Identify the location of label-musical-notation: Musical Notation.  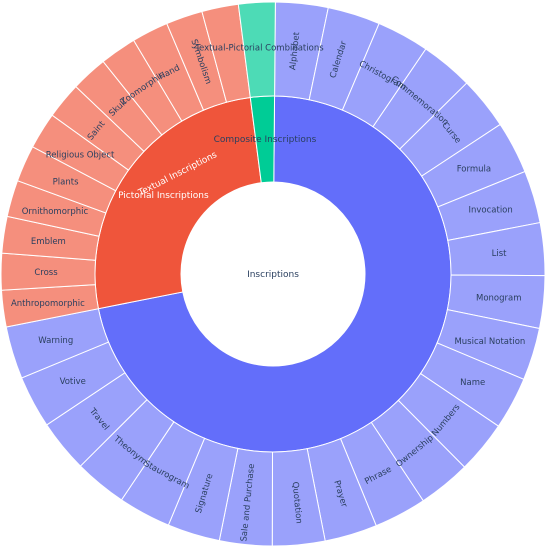
(489, 342).